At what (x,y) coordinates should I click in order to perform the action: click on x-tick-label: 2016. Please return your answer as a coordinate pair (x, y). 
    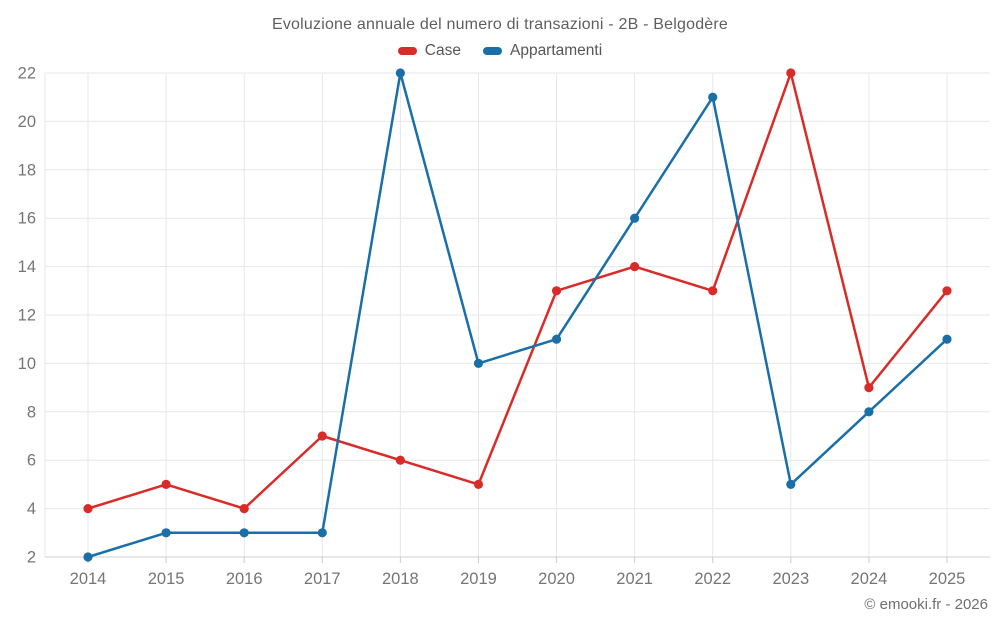
    Looking at the image, I should click on (244, 579).